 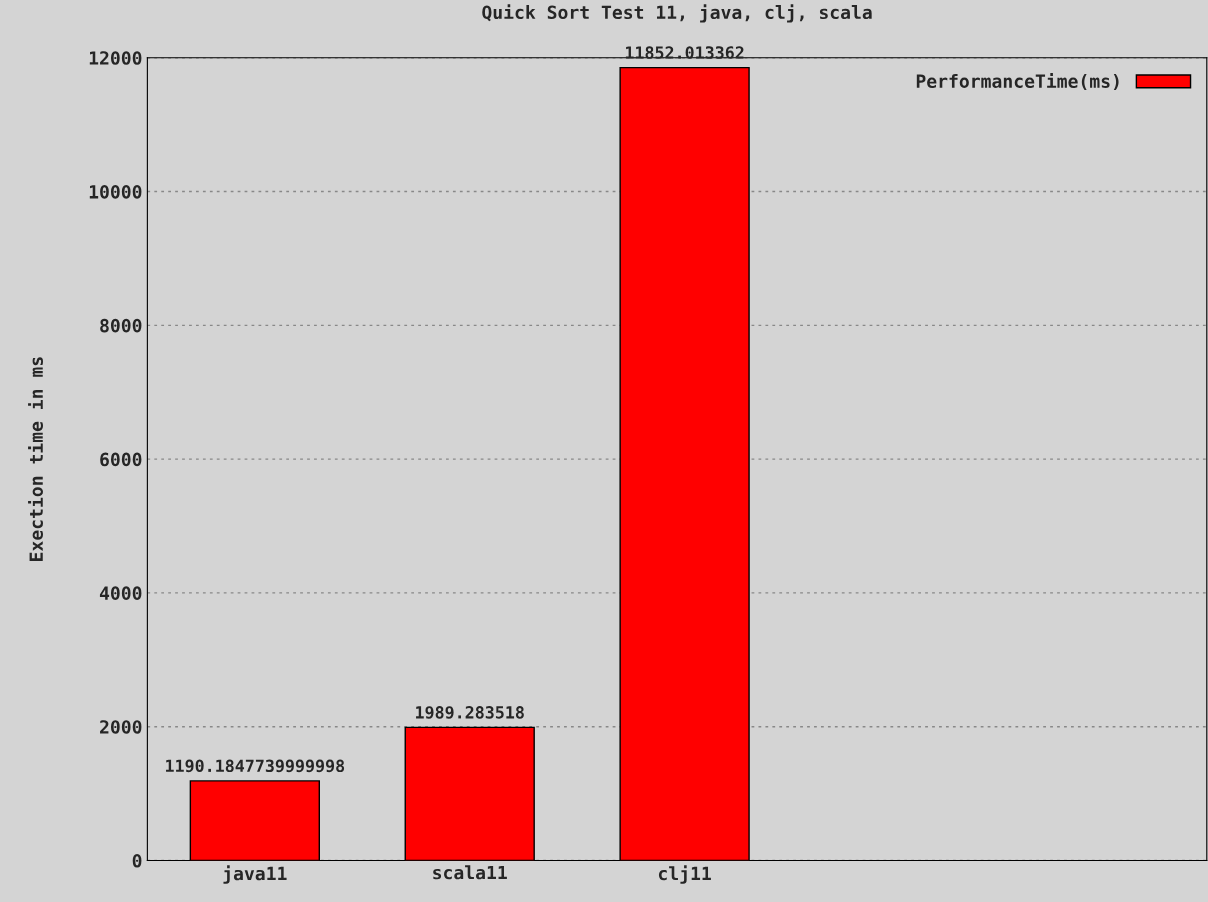 I want to click on legend-label: PerformanceTime(ms), so click(x=1017, y=82).